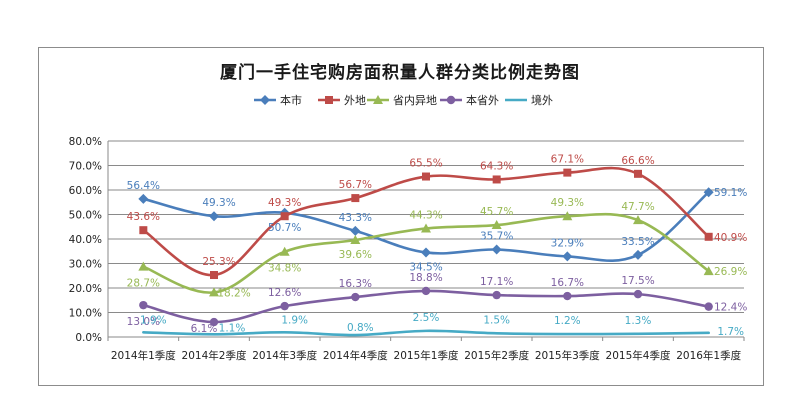  I want to click on data-label: 18.2%, so click(233, 293).